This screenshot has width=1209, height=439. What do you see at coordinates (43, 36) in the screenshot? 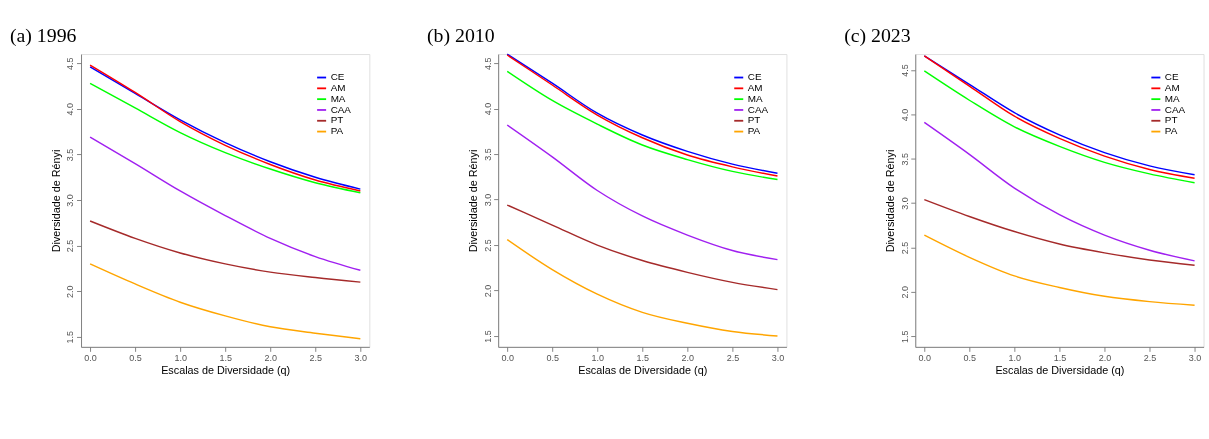
I see `chart-title: (a) 1996` at bounding box center [43, 36].